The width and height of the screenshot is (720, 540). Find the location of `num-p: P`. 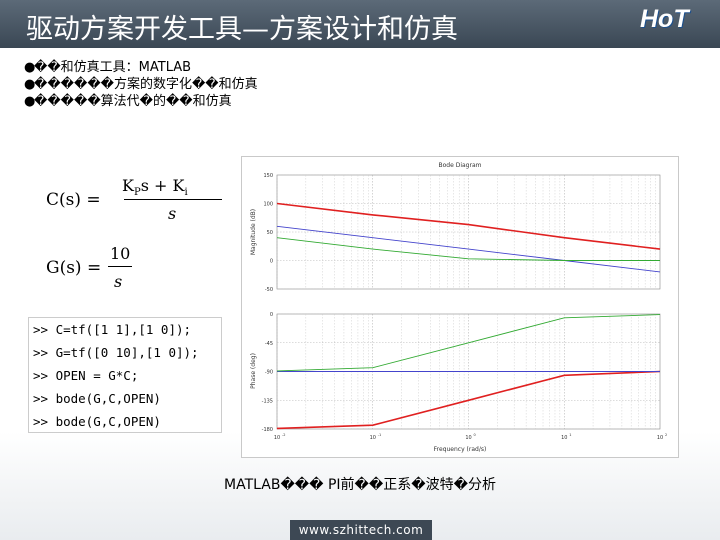

num-p: P is located at coordinates (137, 193).